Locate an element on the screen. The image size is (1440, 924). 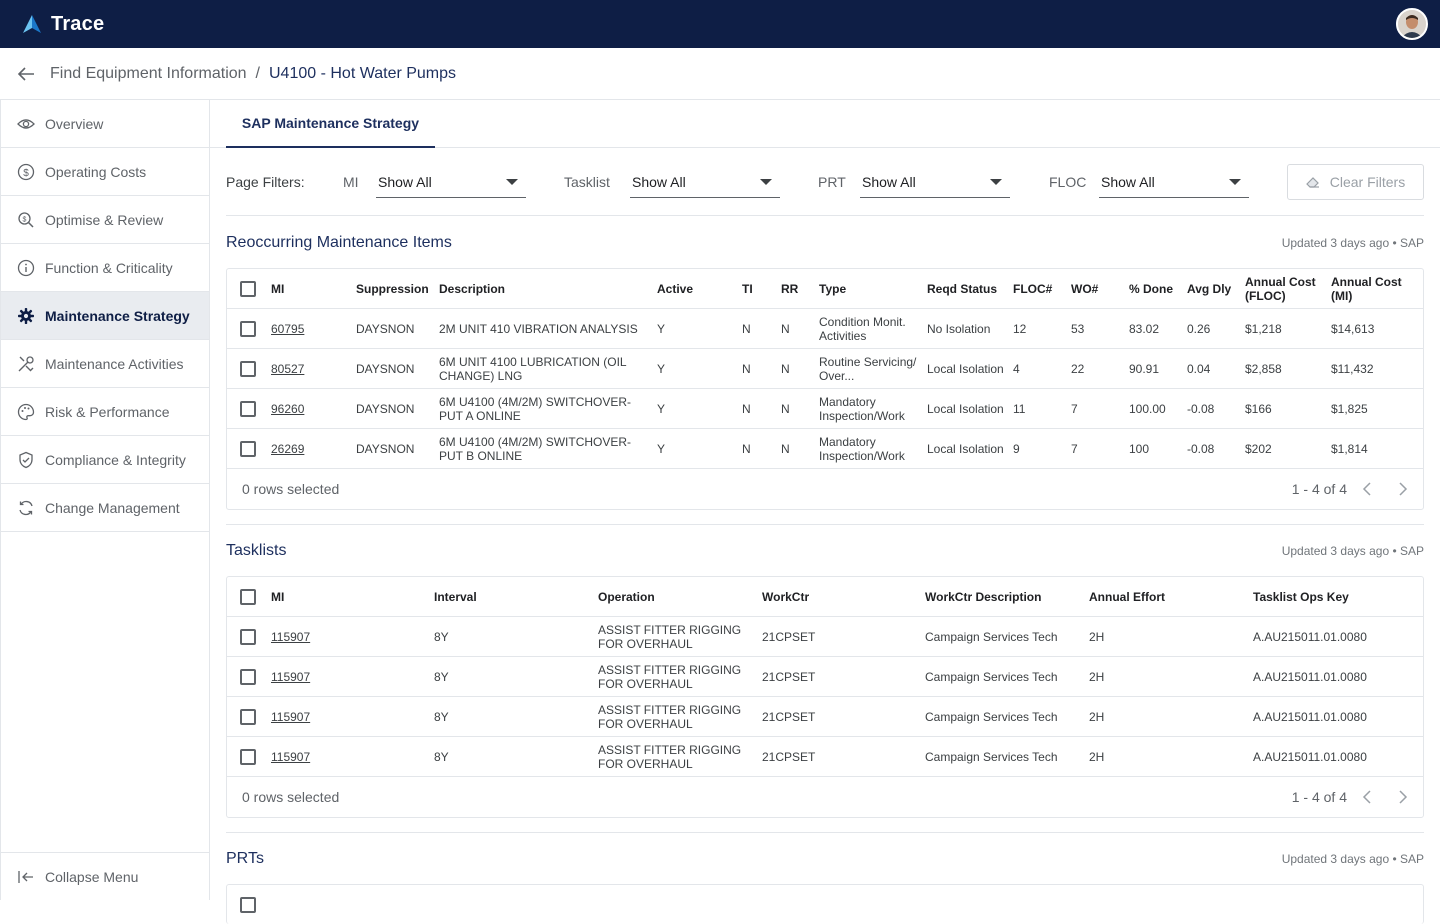
app-logo: Trace is located at coordinates (63, 24).